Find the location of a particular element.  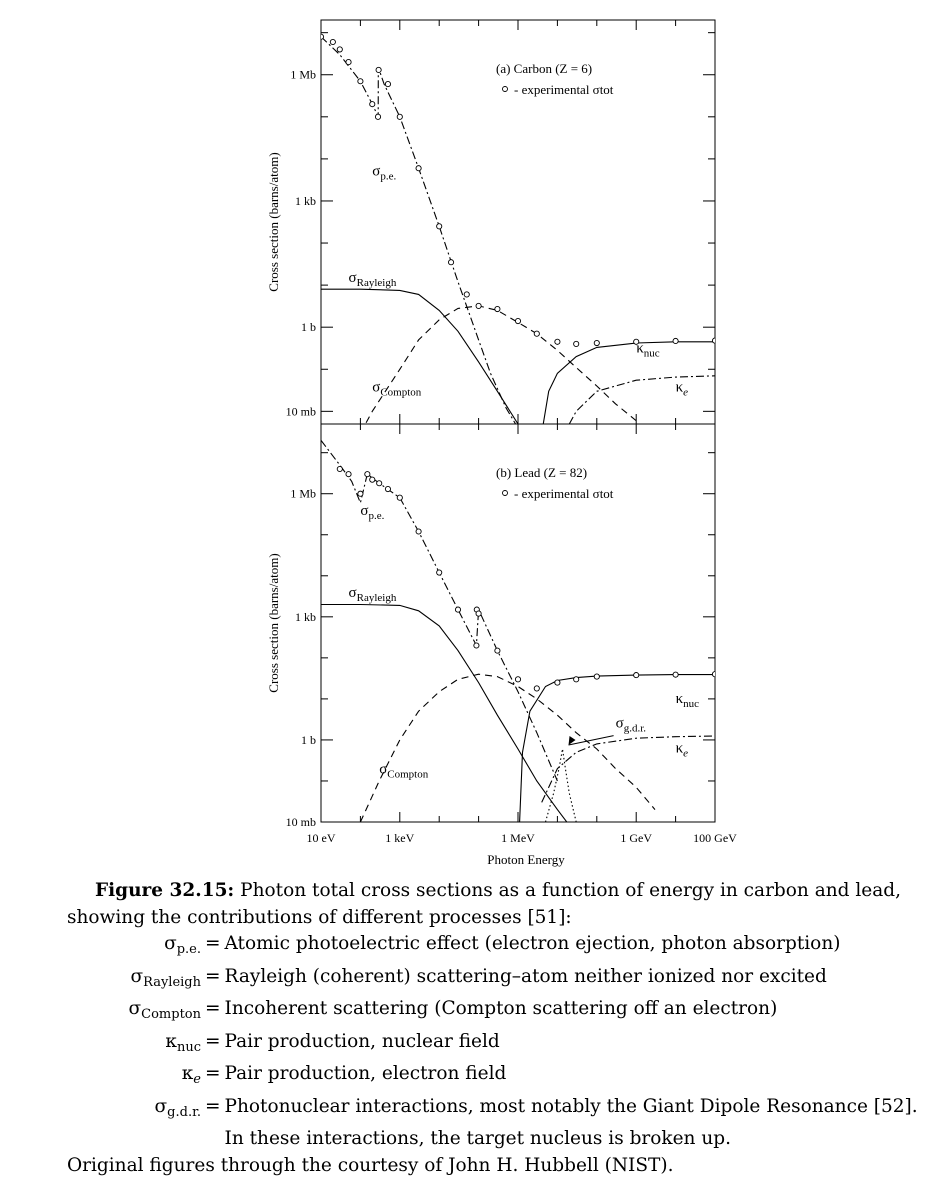

definition-symbol: κnuc is located at coordinates (136, 1045).